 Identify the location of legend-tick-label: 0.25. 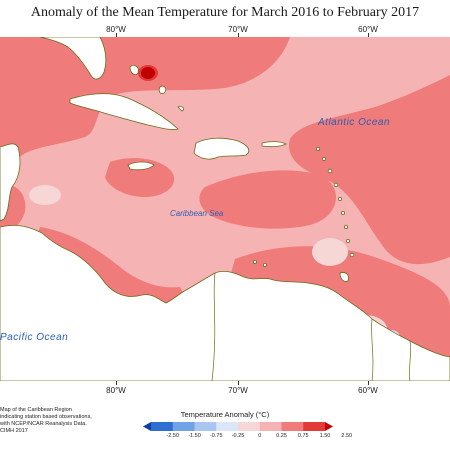
(281, 436).